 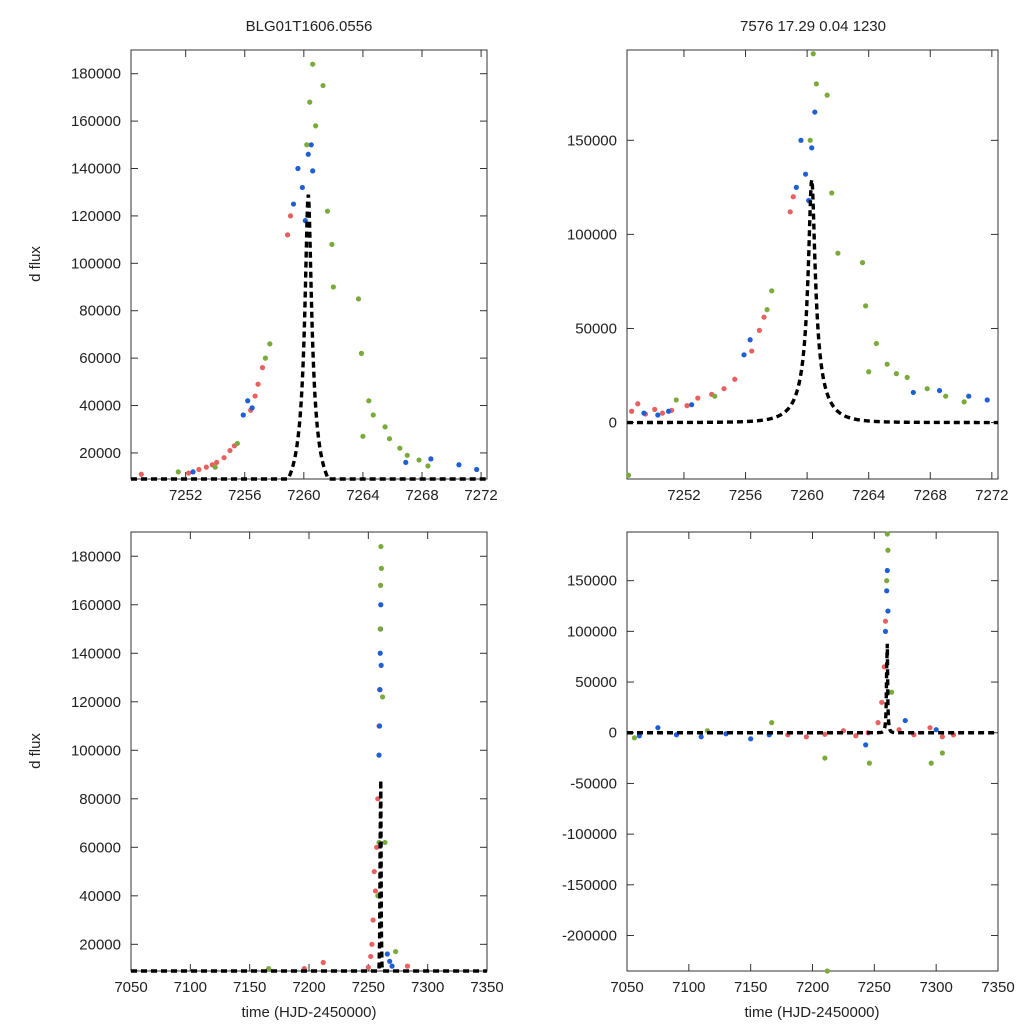 I want to click on x-tick-label: 7252, so click(x=683, y=495).